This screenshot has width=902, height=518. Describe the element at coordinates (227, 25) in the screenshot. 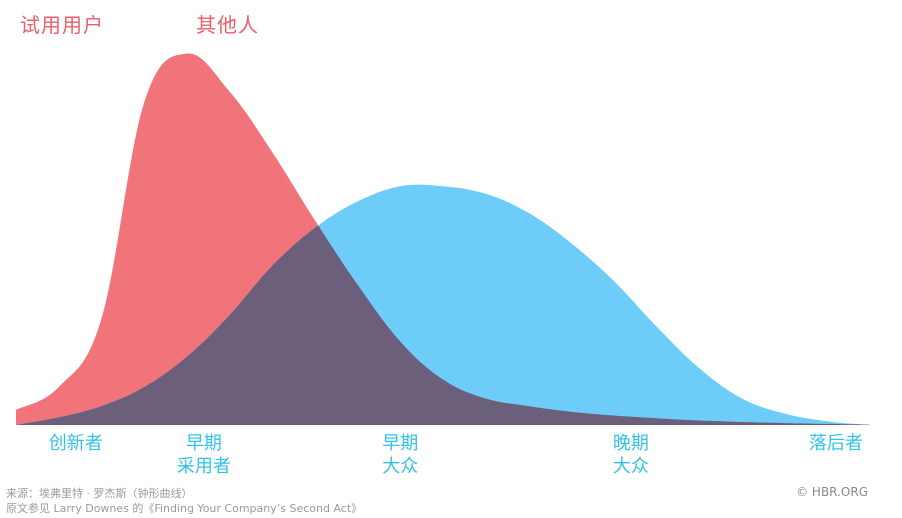

I see `legend-others: 其他人` at that location.